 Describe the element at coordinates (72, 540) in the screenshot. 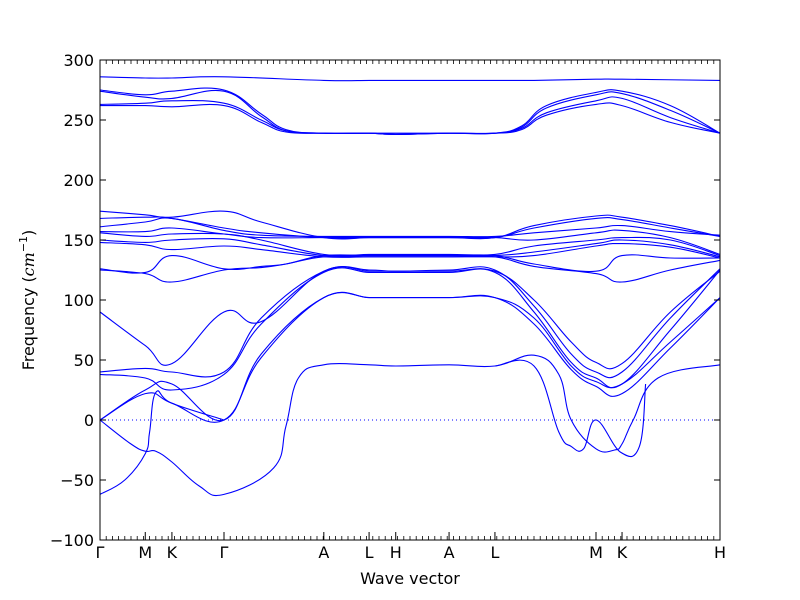

I see `y-tick-label: −100` at that location.